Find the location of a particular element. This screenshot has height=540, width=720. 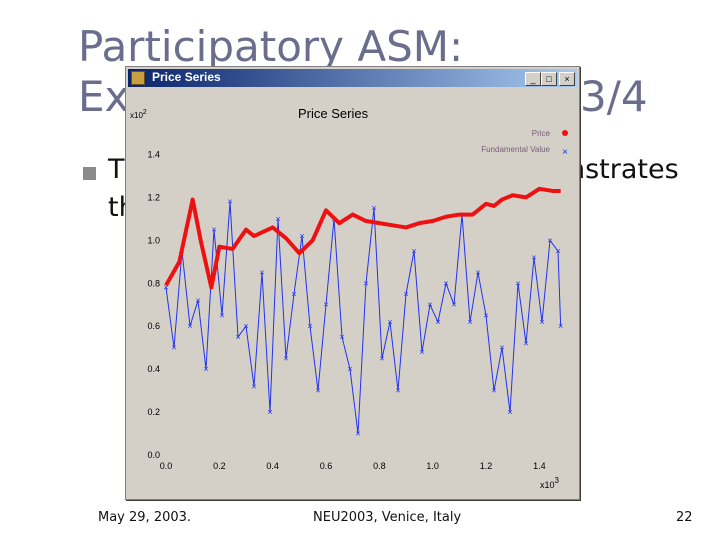

legend-marker-price is located at coordinates (565, 133).